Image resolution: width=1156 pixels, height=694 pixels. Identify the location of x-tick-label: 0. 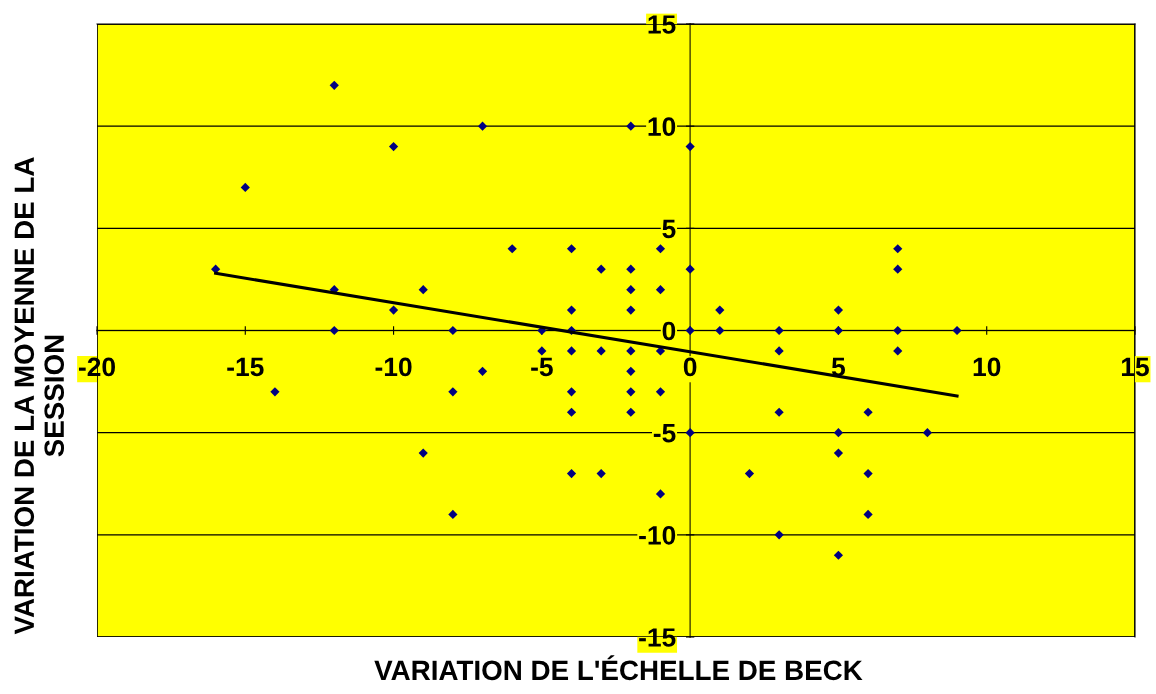
(690, 367).